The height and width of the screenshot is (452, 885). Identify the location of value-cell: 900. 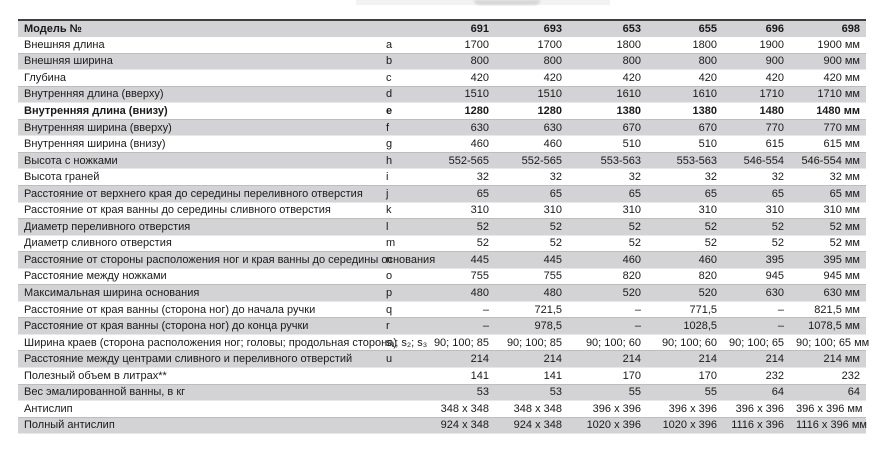
(774, 61).